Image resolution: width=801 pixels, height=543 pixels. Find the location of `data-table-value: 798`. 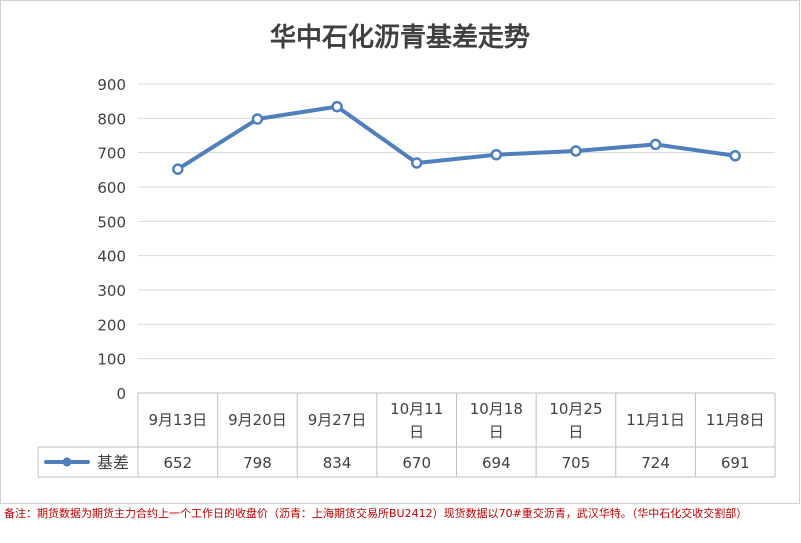

data-table-value: 798 is located at coordinates (257, 463).